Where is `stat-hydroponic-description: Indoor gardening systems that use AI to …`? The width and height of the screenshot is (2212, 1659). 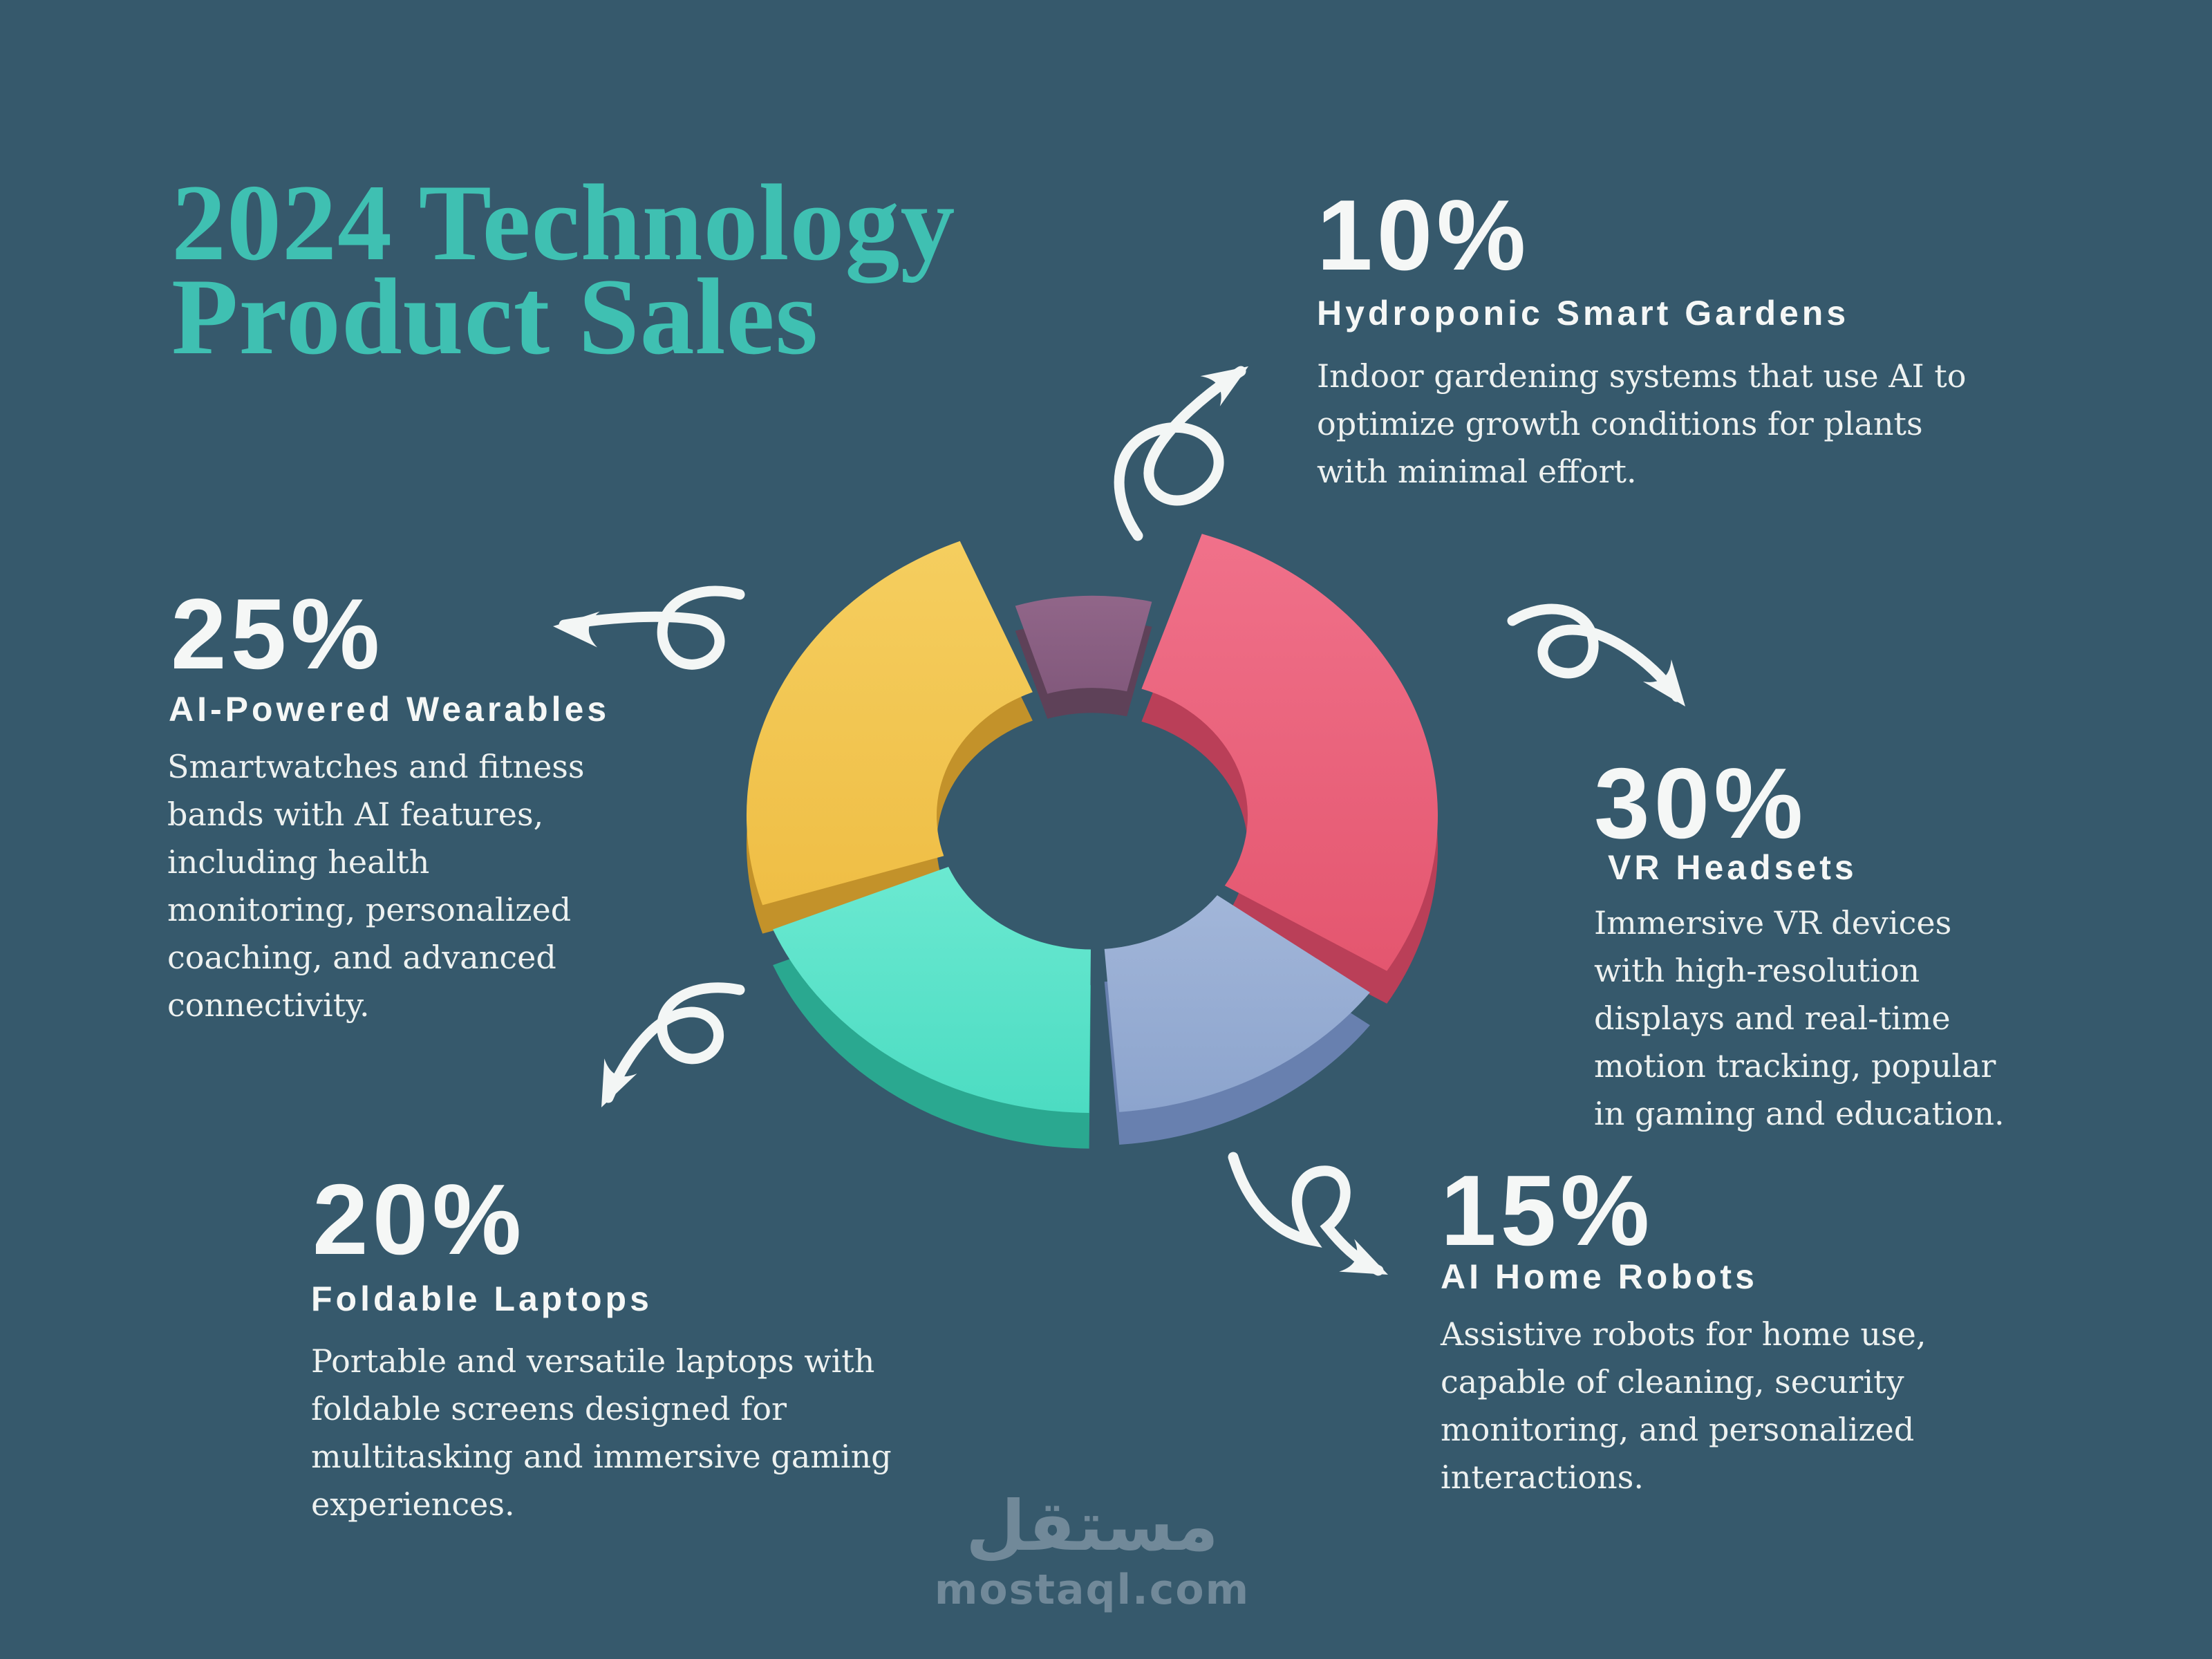
stat-hydroponic-description: Indoor gardening systems that use AI to … is located at coordinates (1642, 424).